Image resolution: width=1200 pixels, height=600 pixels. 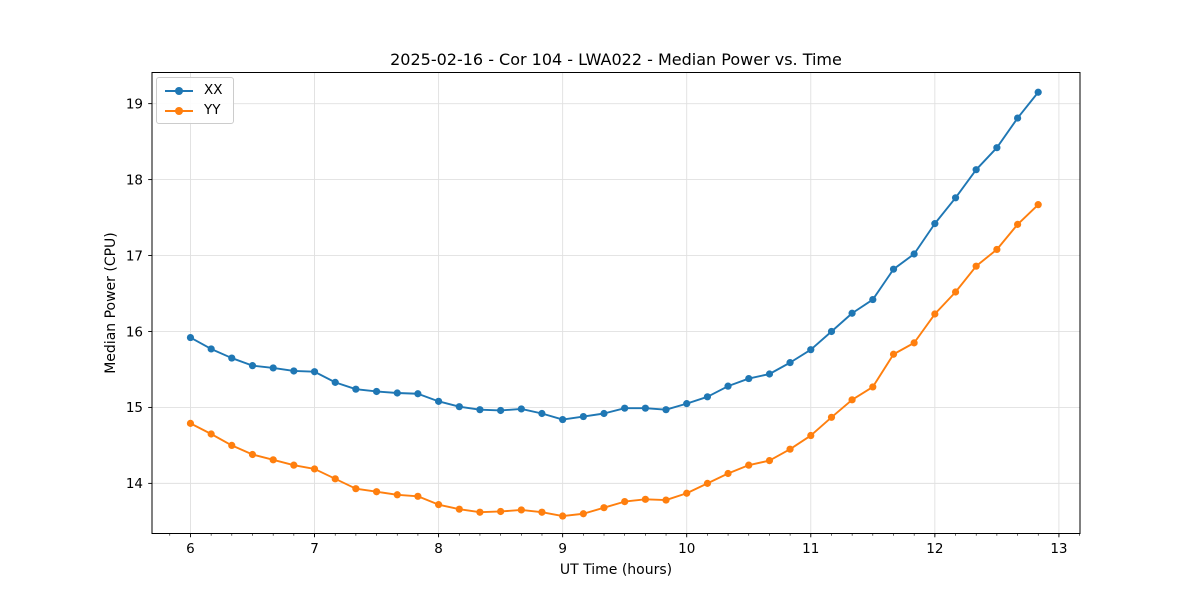 I want to click on x-ticks: 6 7 8 9 10 11 12 13, so click(x=627, y=545).